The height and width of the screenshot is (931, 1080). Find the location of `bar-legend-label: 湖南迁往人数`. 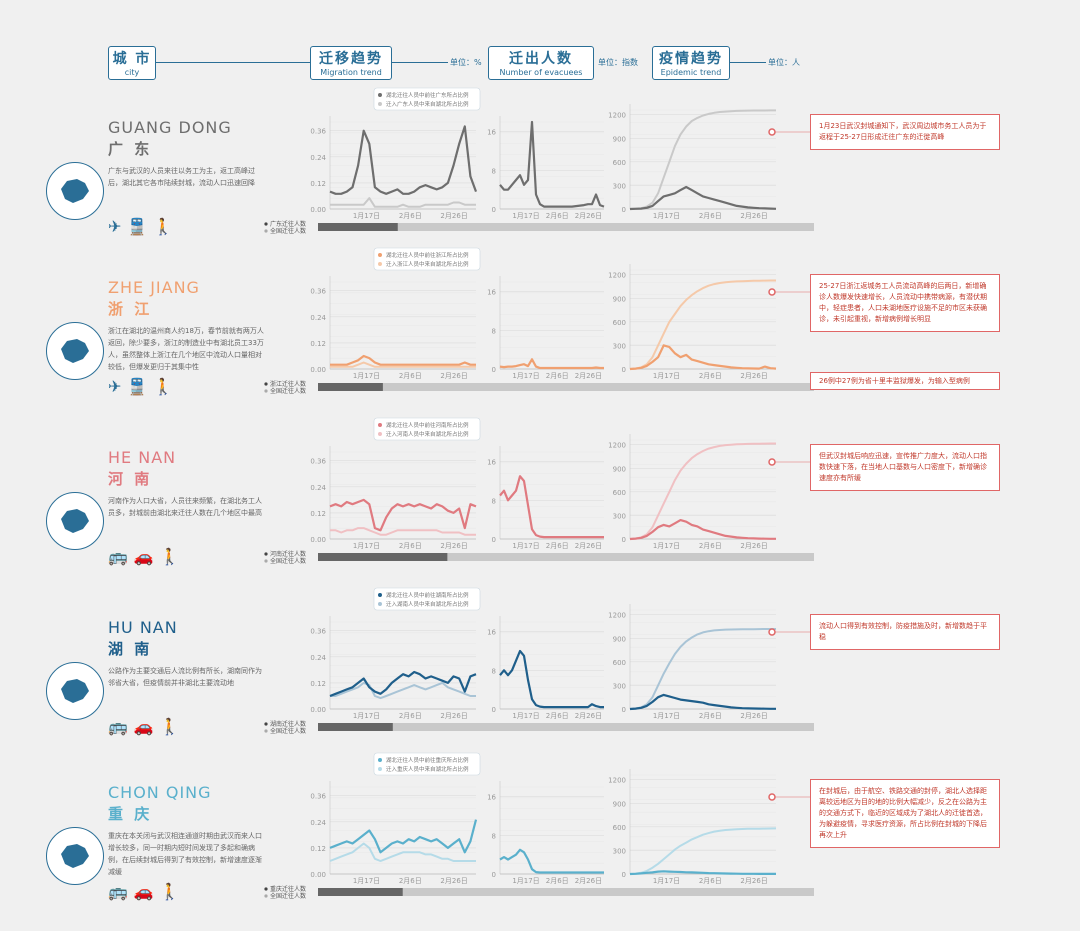

bar-legend-label: 湖南迁往人数 is located at coordinates (288, 724).